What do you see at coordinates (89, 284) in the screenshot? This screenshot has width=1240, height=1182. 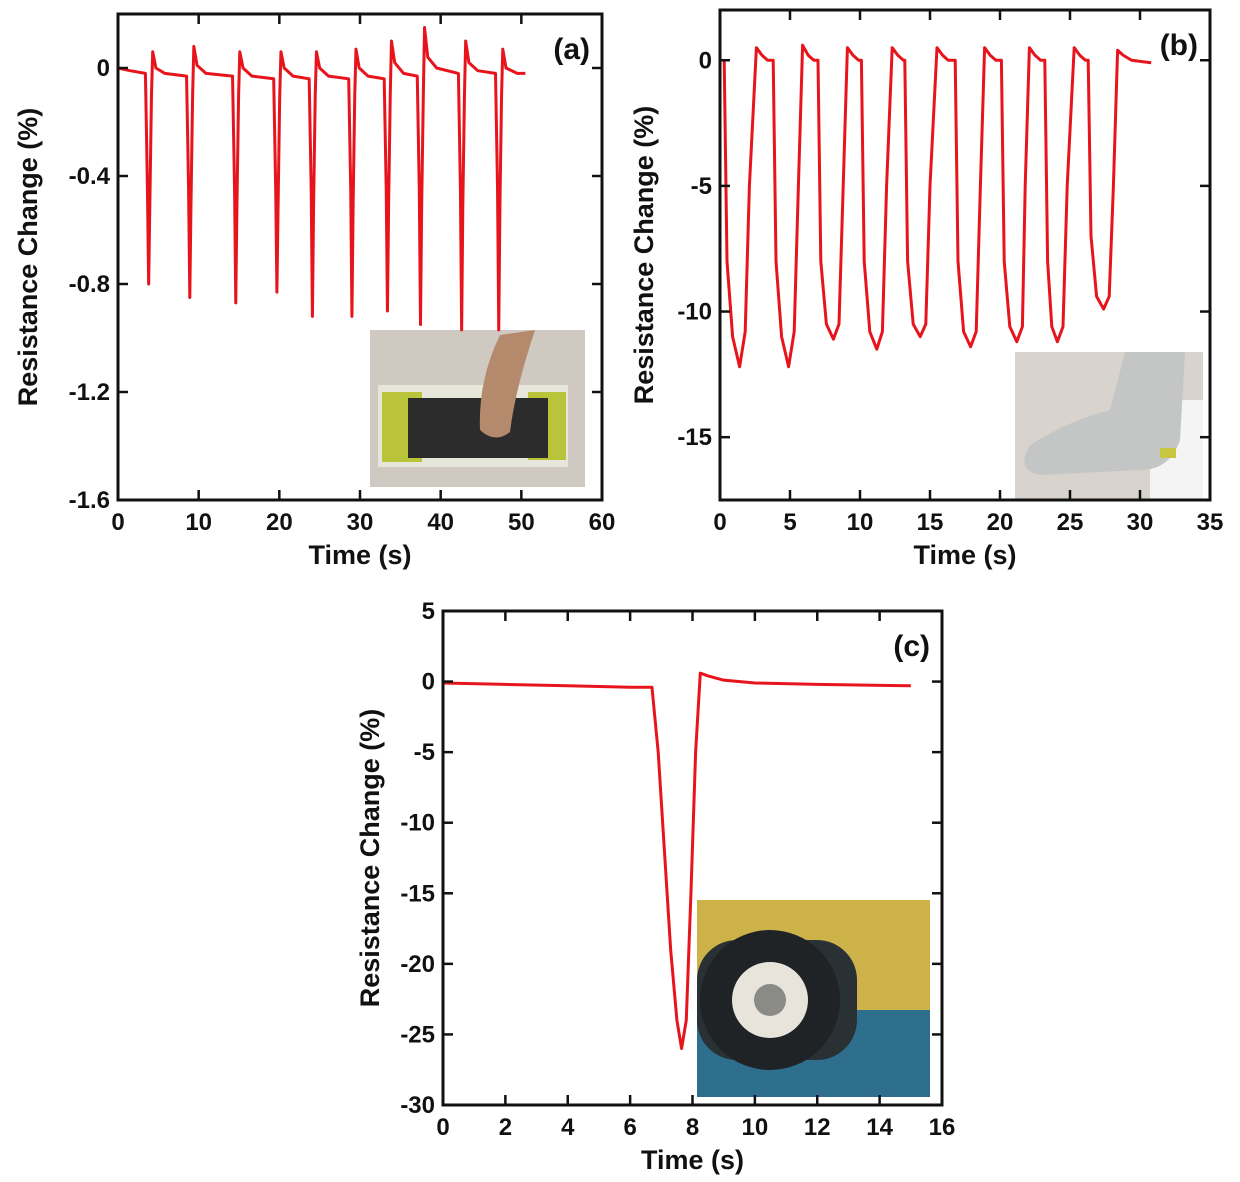 I see `y-tick-label: -0.8` at bounding box center [89, 284].